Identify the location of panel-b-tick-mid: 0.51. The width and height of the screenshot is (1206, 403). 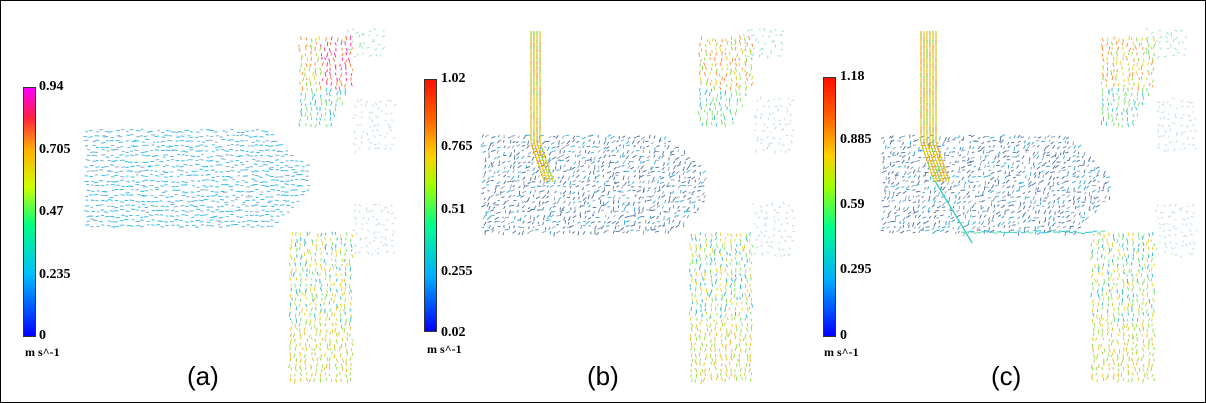
(453, 209).